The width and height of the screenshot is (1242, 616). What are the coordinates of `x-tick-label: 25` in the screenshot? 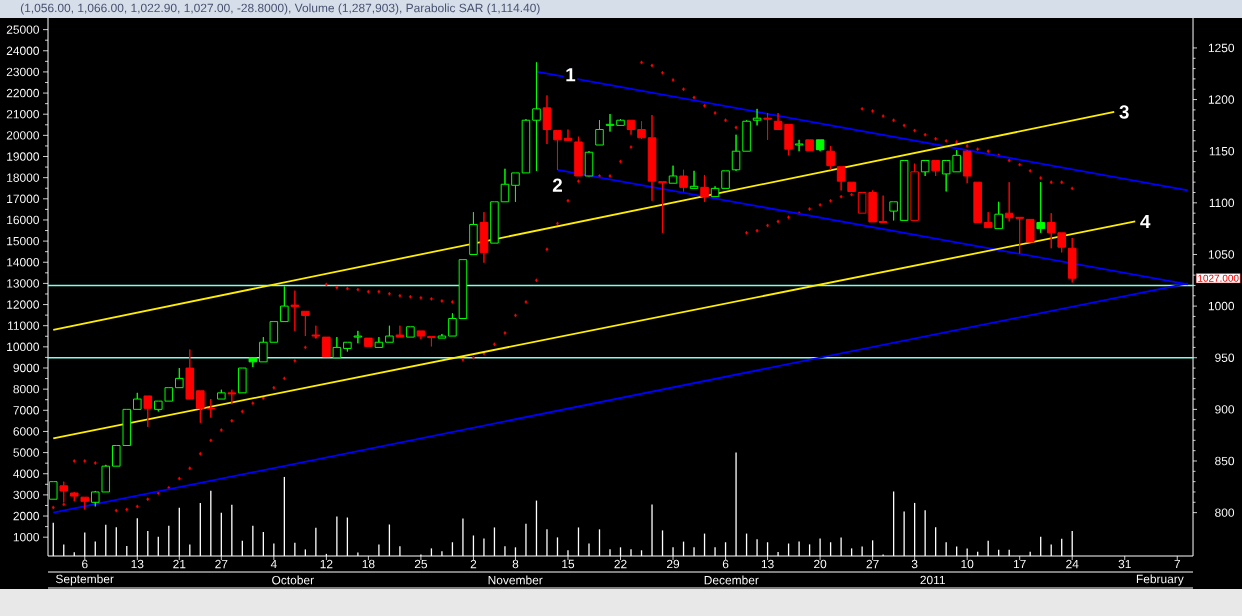 It's located at (421, 564).